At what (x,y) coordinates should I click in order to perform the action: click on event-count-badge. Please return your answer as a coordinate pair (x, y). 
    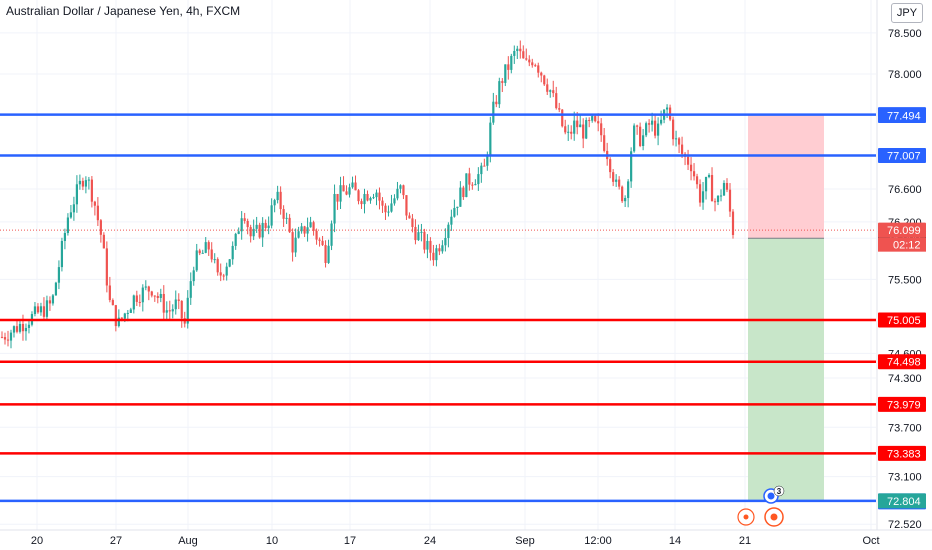
    Looking at the image, I should click on (779, 491).